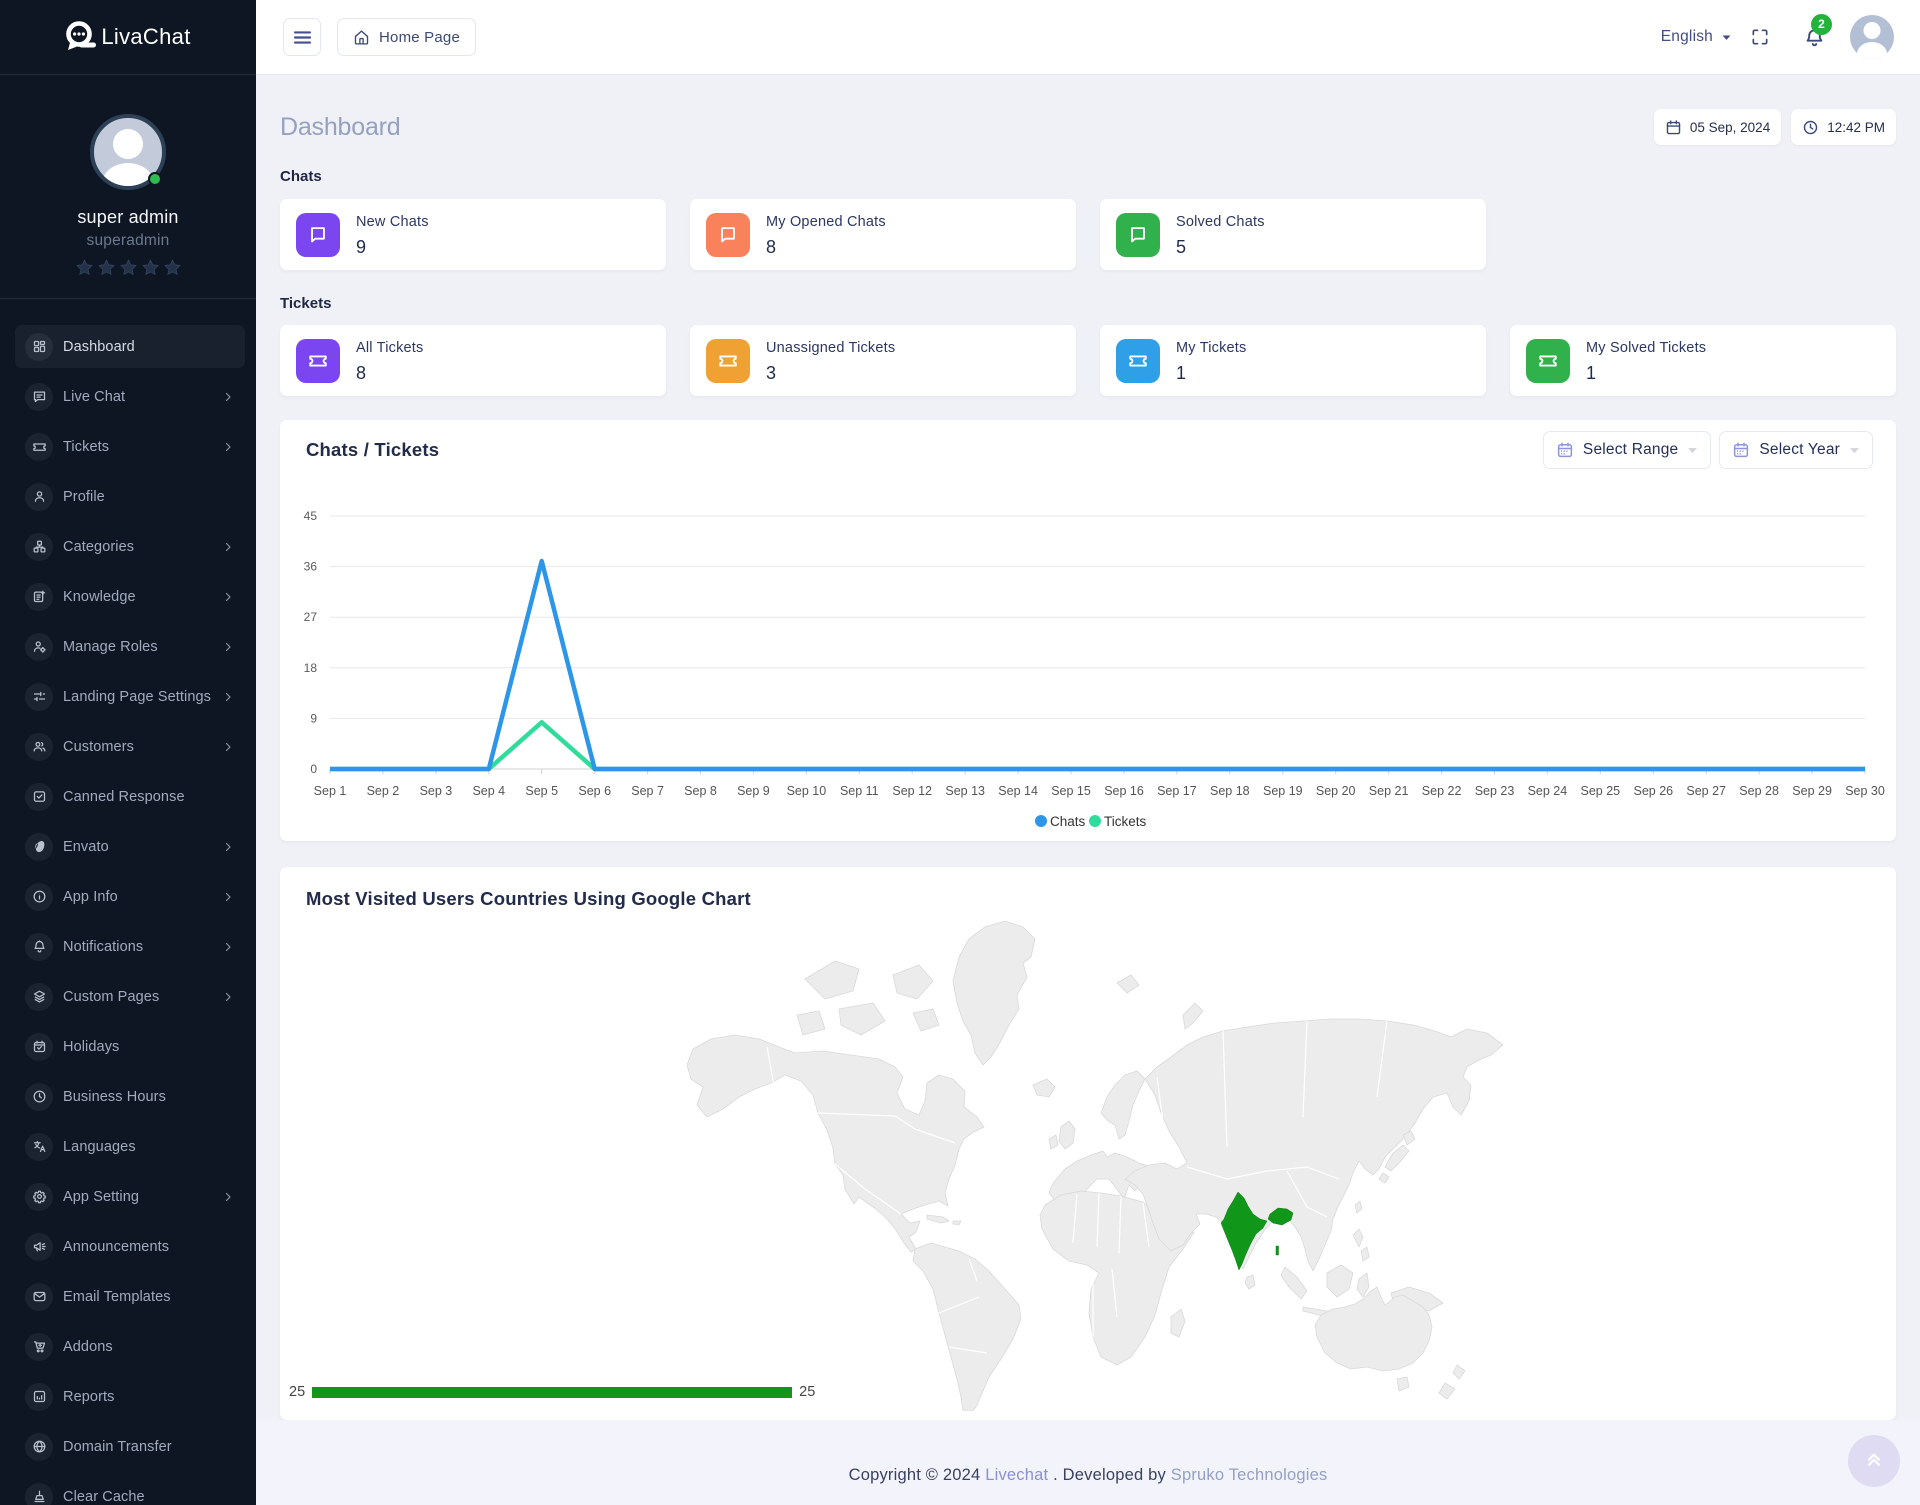 The width and height of the screenshot is (1920, 1505). I want to click on svg-text: Sep 28, so click(1759, 791).